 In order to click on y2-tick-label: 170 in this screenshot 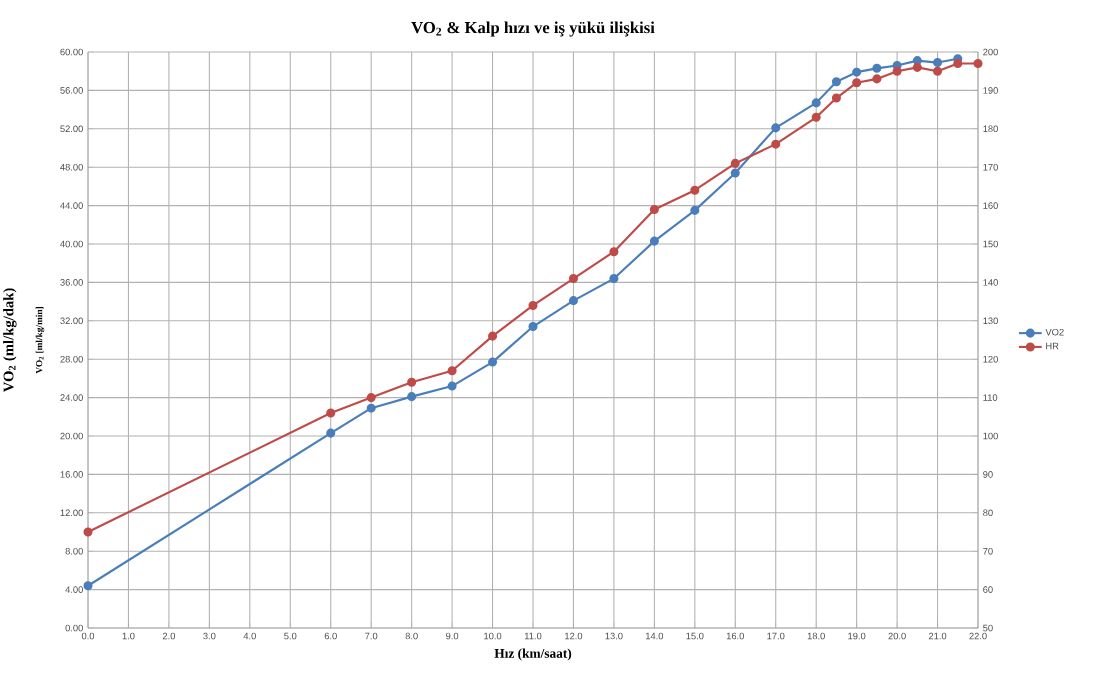, I will do `click(990, 167)`.